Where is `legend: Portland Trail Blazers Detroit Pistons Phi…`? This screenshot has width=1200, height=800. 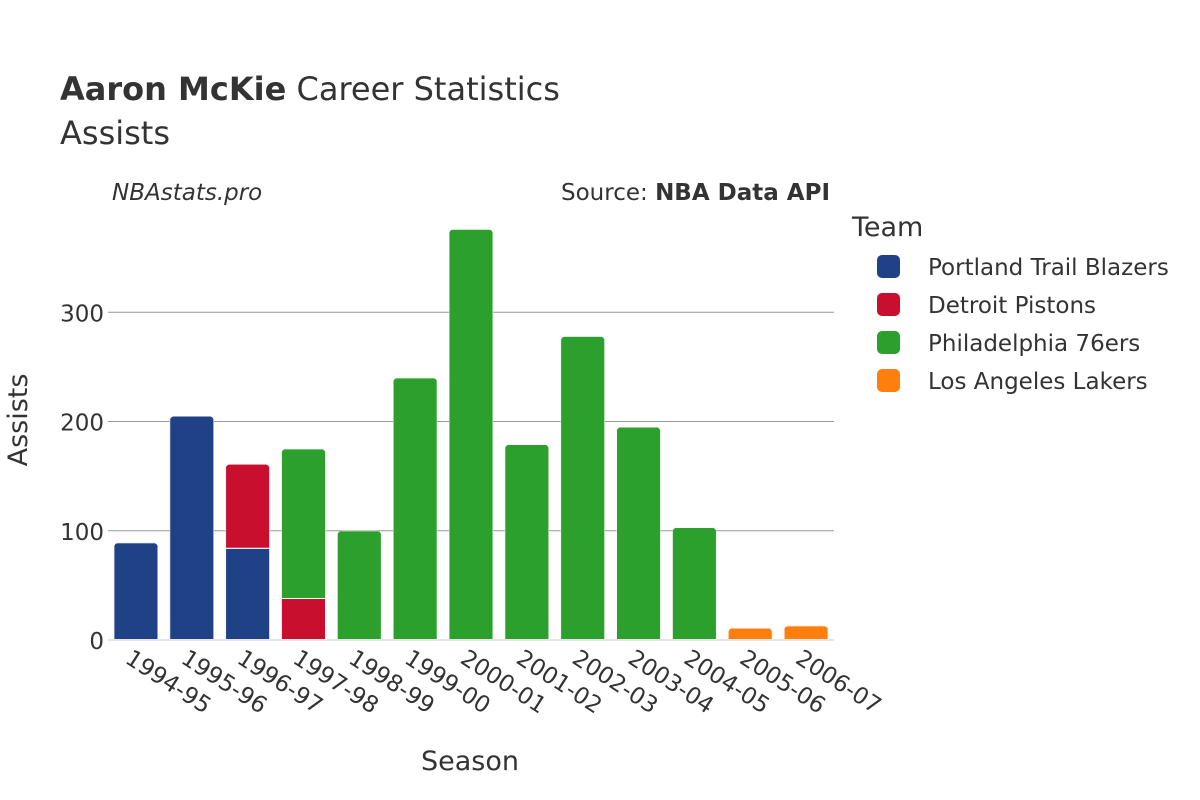 legend: Portland Trail Blazers Detroit Pistons Phi… is located at coordinates (1023, 325).